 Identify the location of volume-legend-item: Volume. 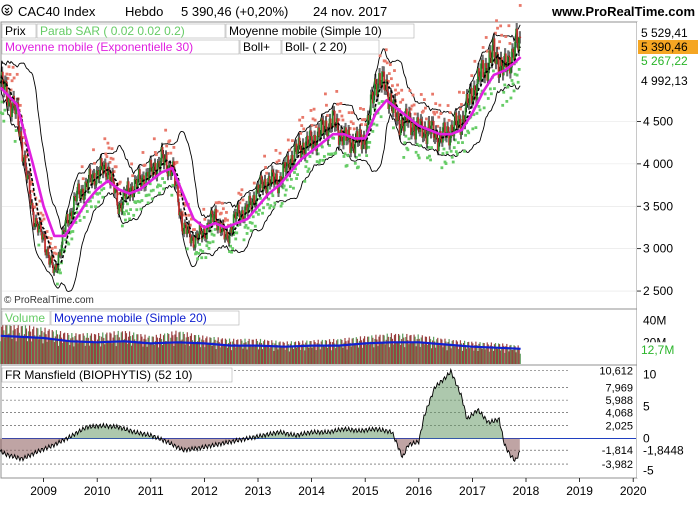
(25, 318).